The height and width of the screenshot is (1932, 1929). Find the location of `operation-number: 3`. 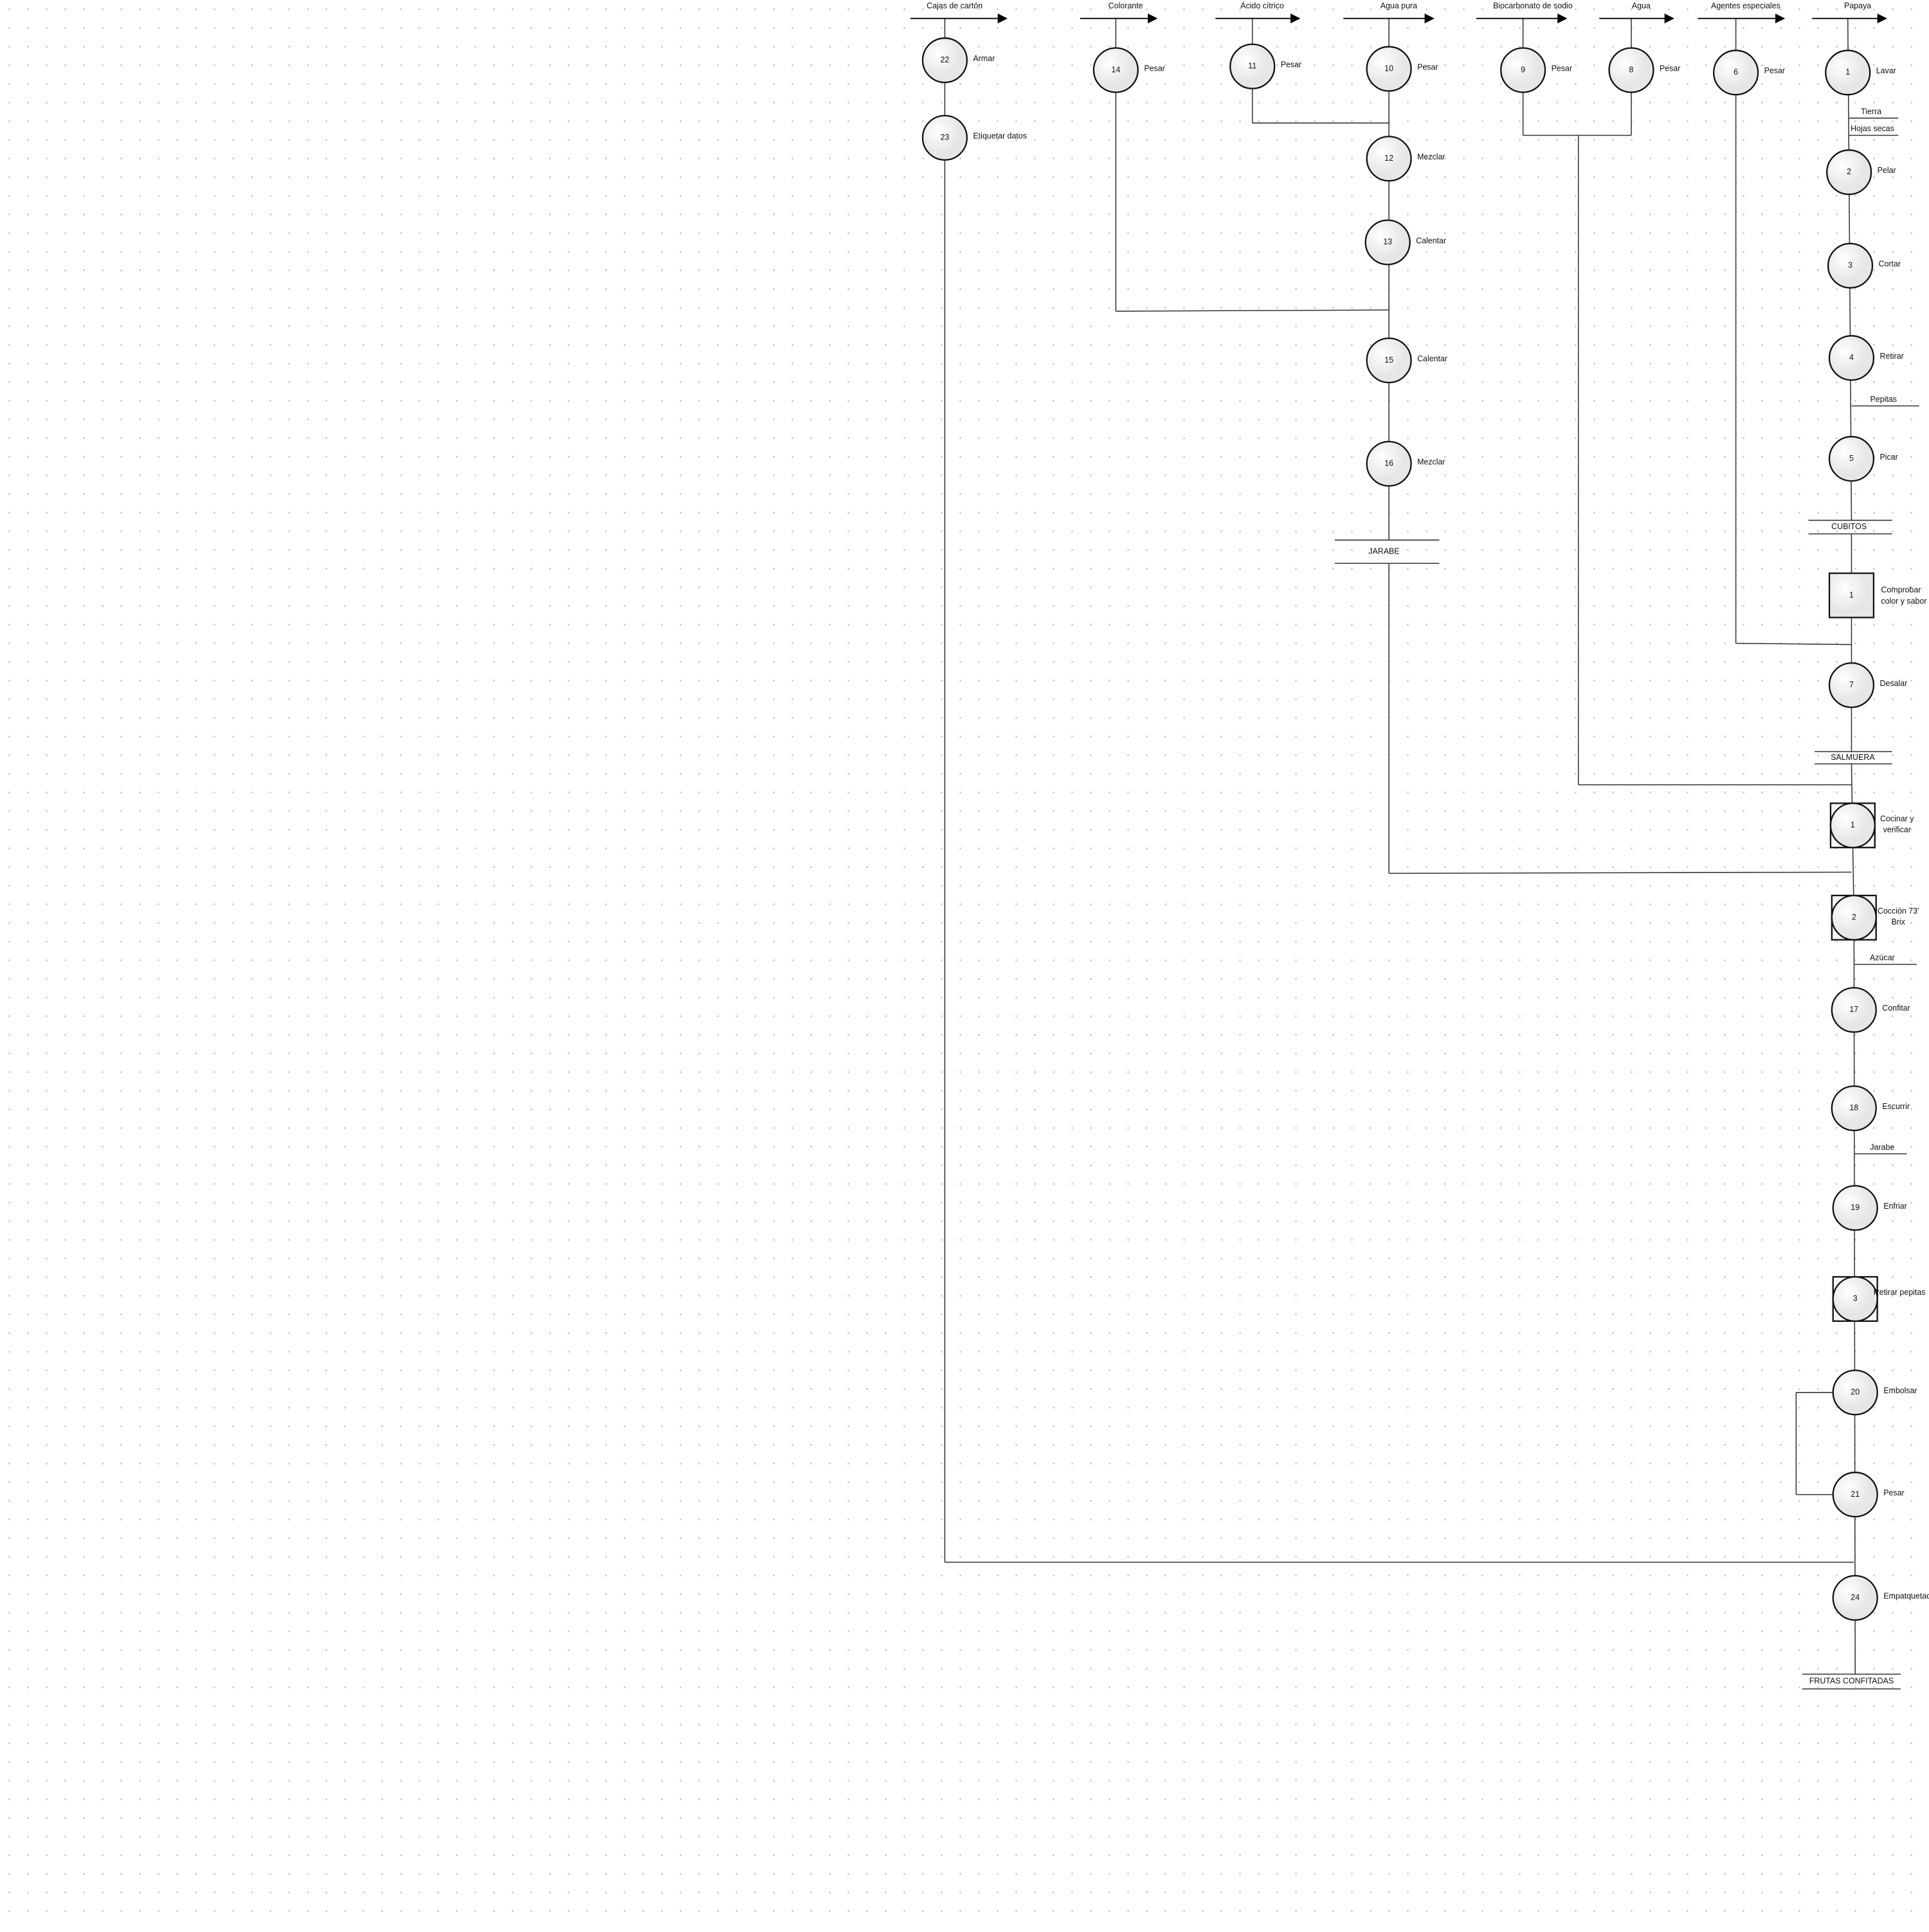

operation-number: 3 is located at coordinates (1850, 265).